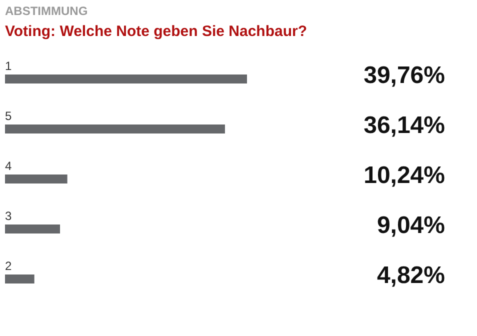 The height and width of the screenshot is (336, 477). What do you see at coordinates (410, 275) in the screenshot?
I see `data-label: 4,82%` at bounding box center [410, 275].